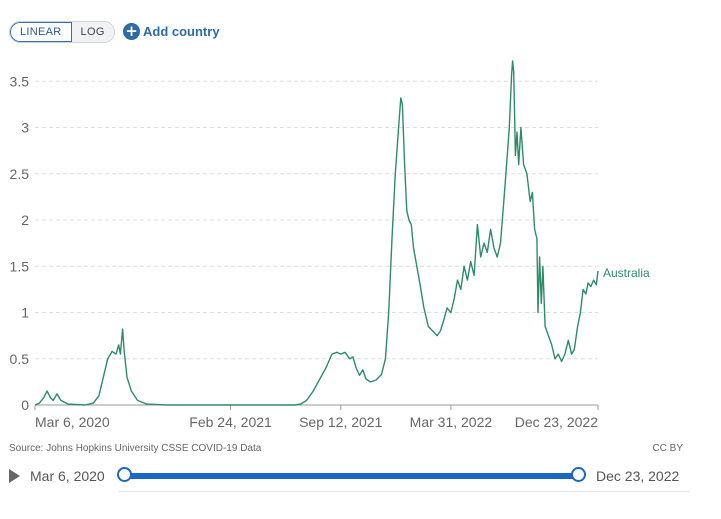 The width and height of the screenshot is (721, 519). What do you see at coordinates (131, 31) in the screenshot?
I see `plus-circle-icon: +` at bounding box center [131, 31].